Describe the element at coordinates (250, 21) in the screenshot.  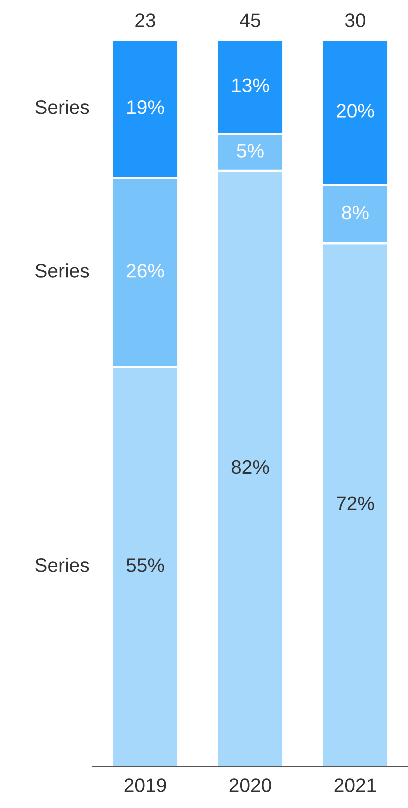
I see `annotation: 45` at that location.